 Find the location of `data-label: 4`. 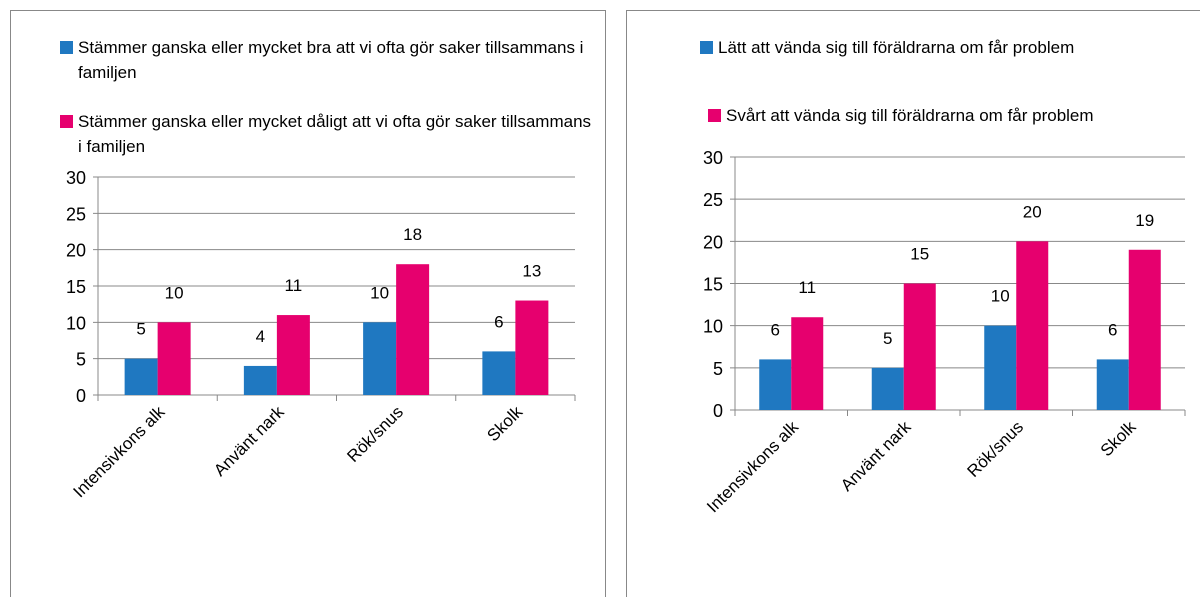

data-label: 4 is located at coordinates (260, 336).